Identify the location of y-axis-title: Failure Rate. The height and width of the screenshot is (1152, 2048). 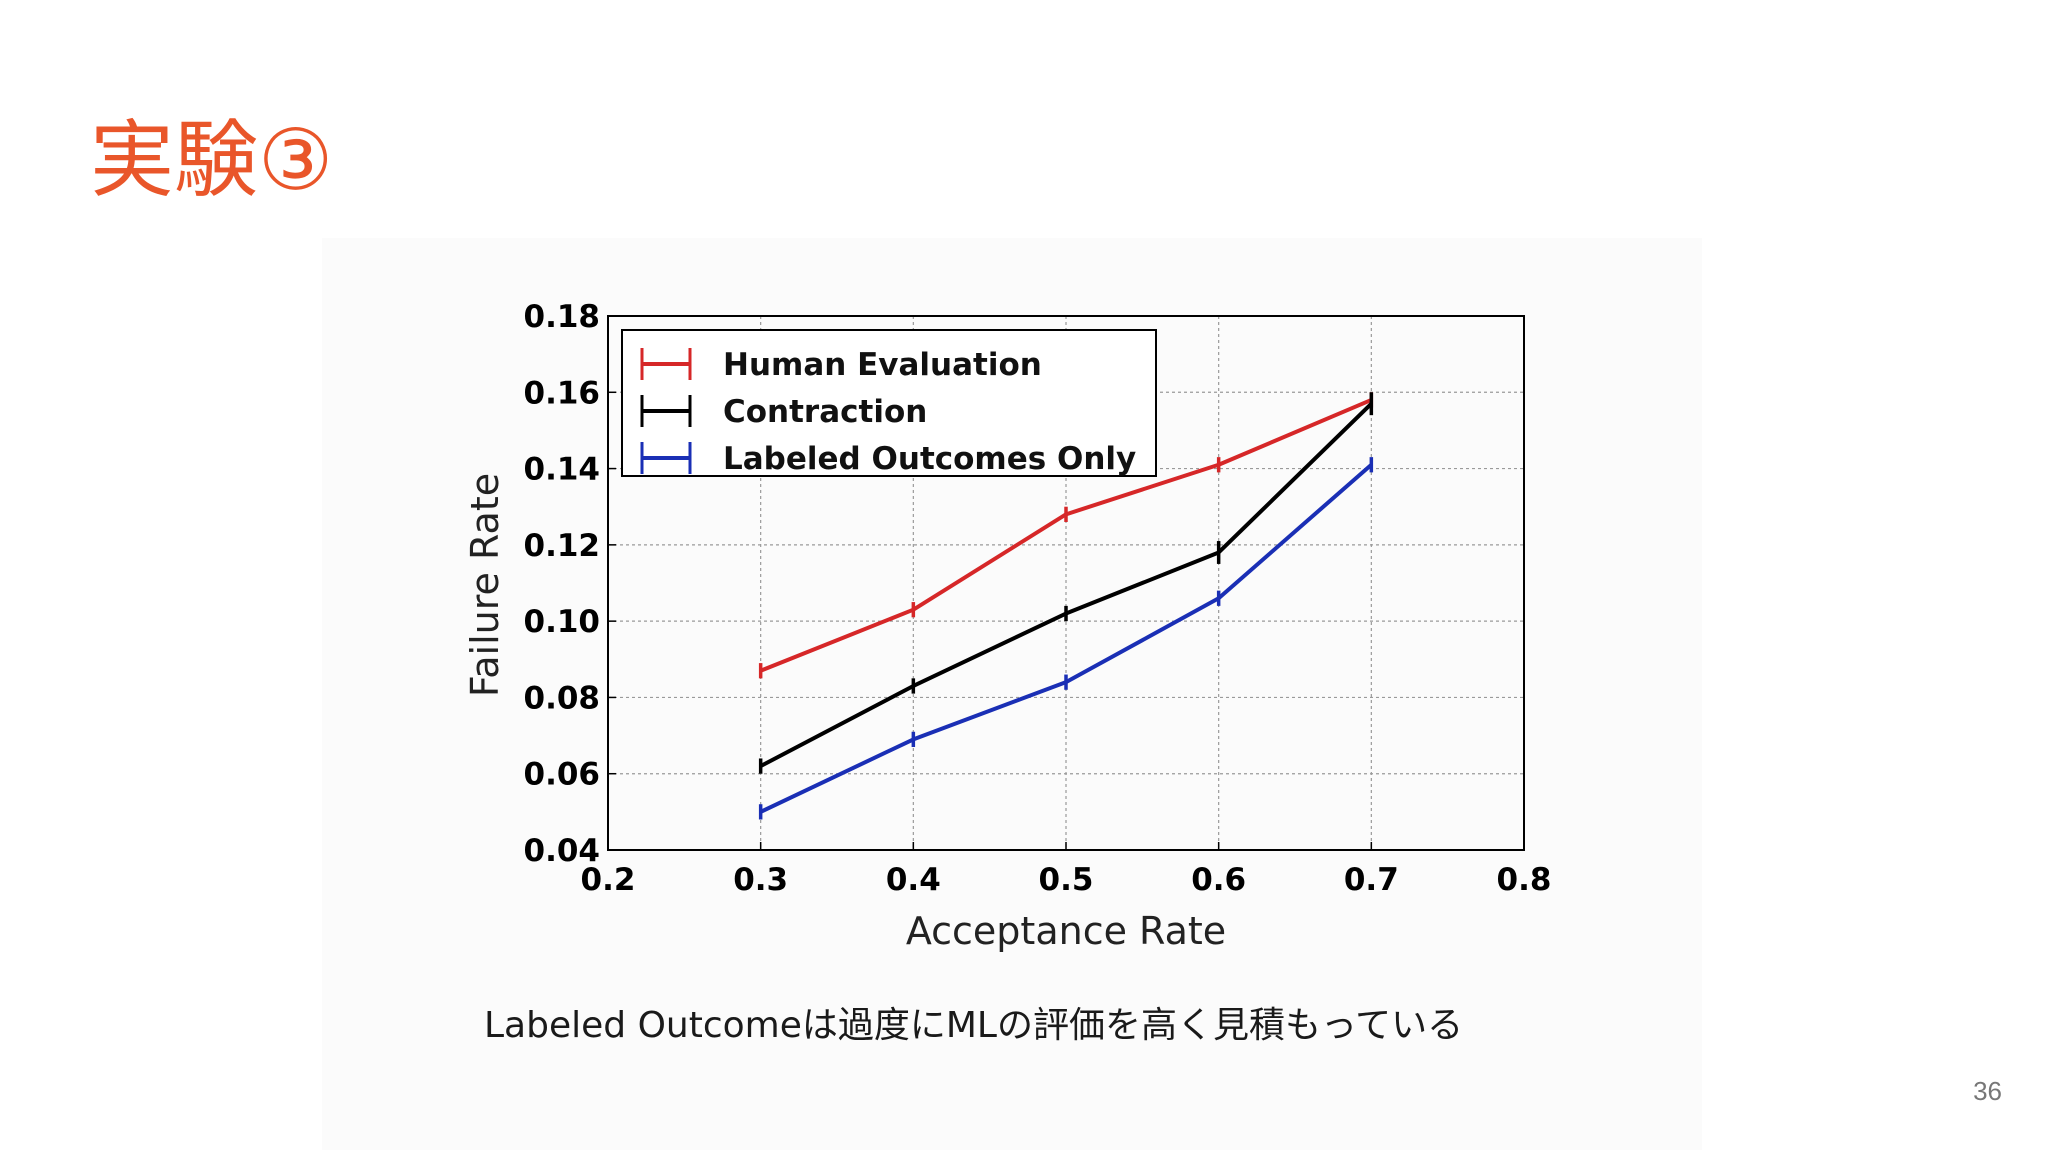
(485, 585).